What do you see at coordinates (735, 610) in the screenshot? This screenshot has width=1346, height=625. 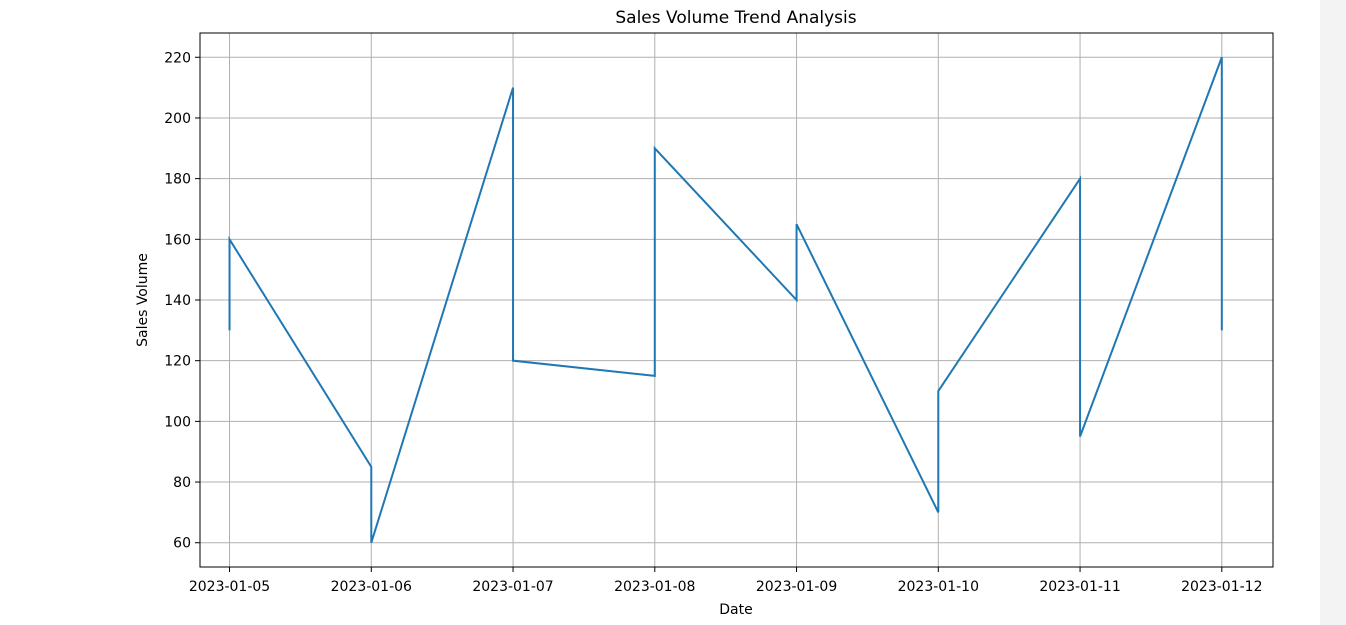 I see `x-axis-label: Date` at bounding box center [735, 610].